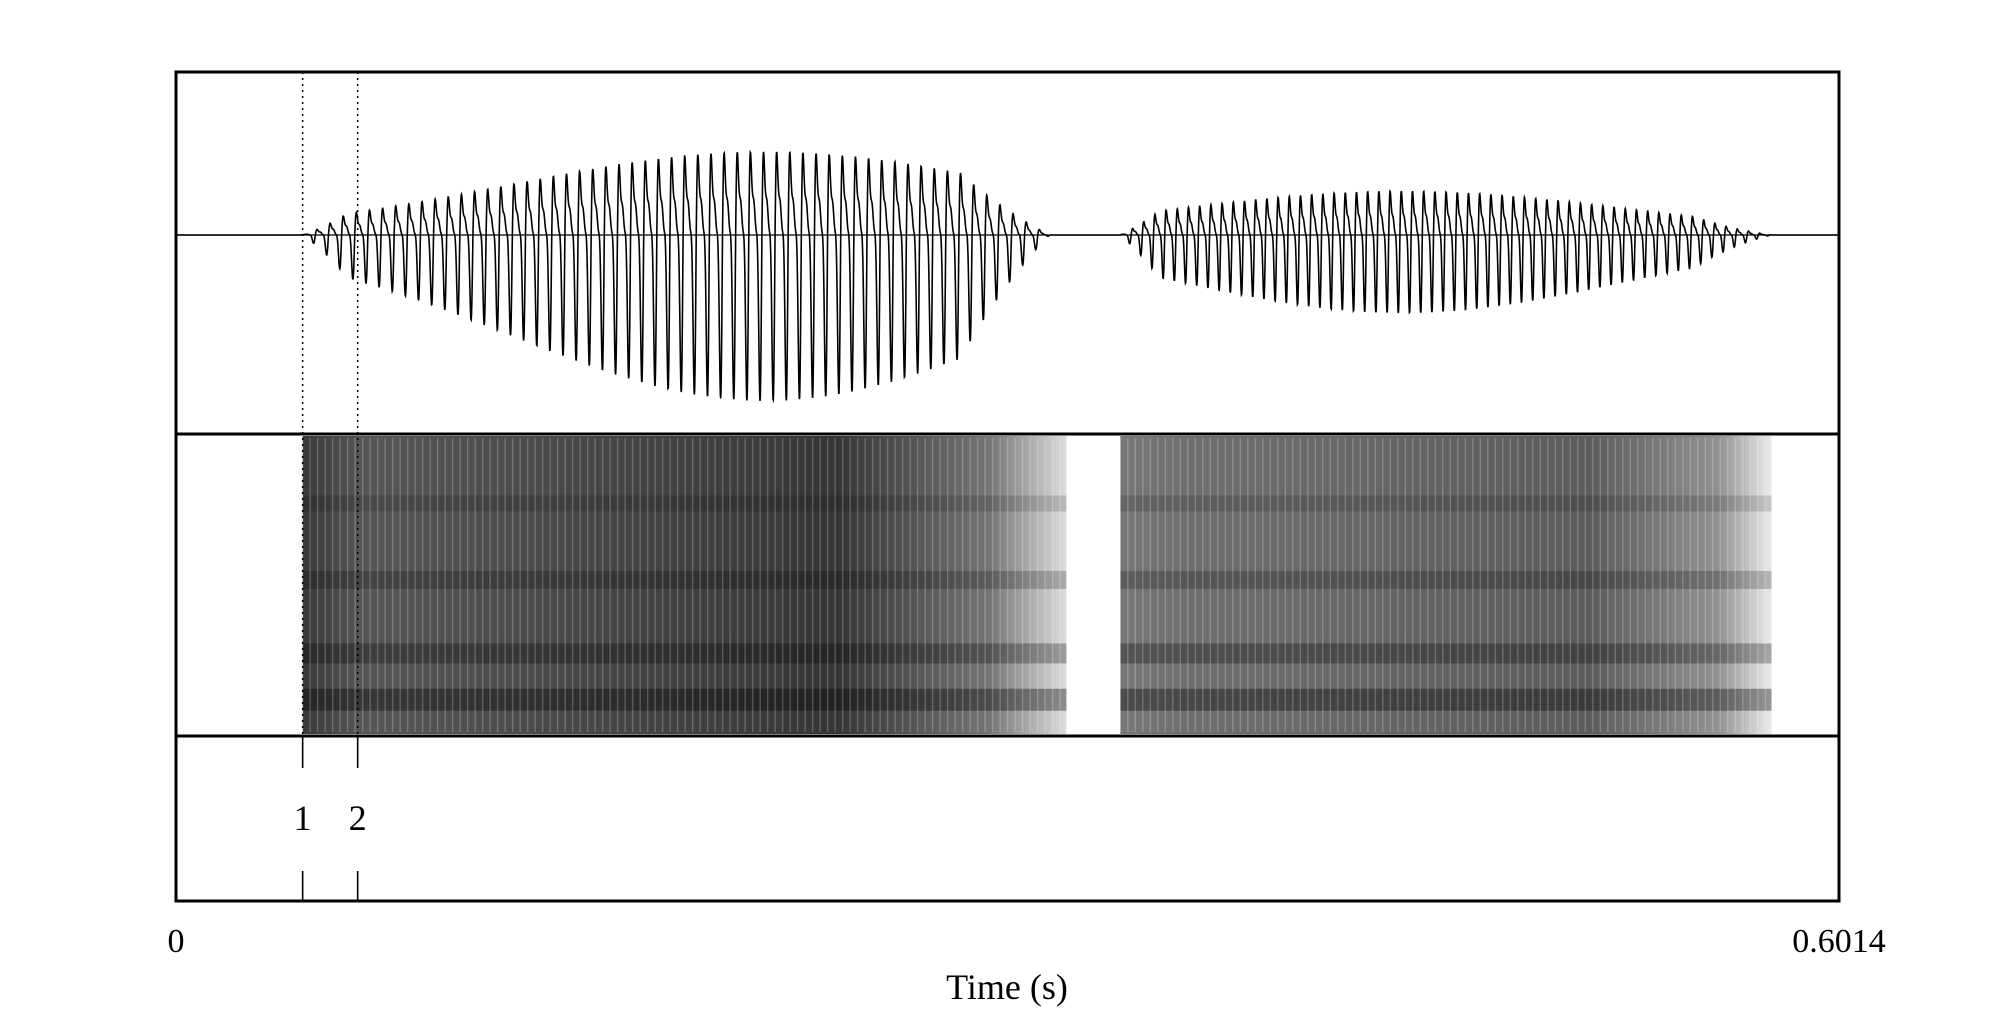  What do you see at coordinates (358, 818) in the screenshot?
I see `boundary-label-2: 2` at bounding box center [358, 818].